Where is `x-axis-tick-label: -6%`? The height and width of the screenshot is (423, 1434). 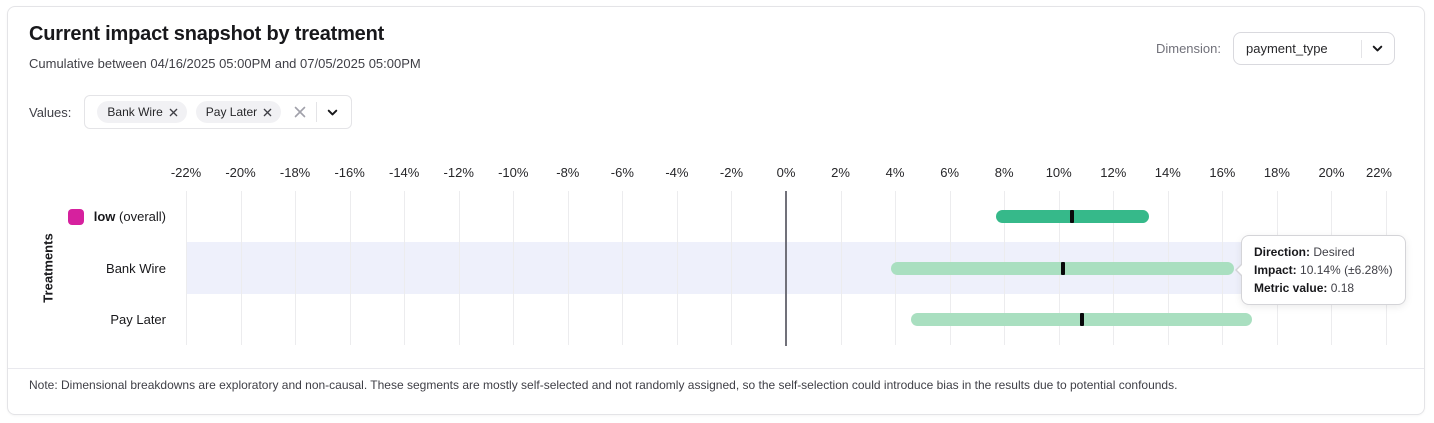
x-axis-tick-label: -6% is located at coordinates (622, 172).